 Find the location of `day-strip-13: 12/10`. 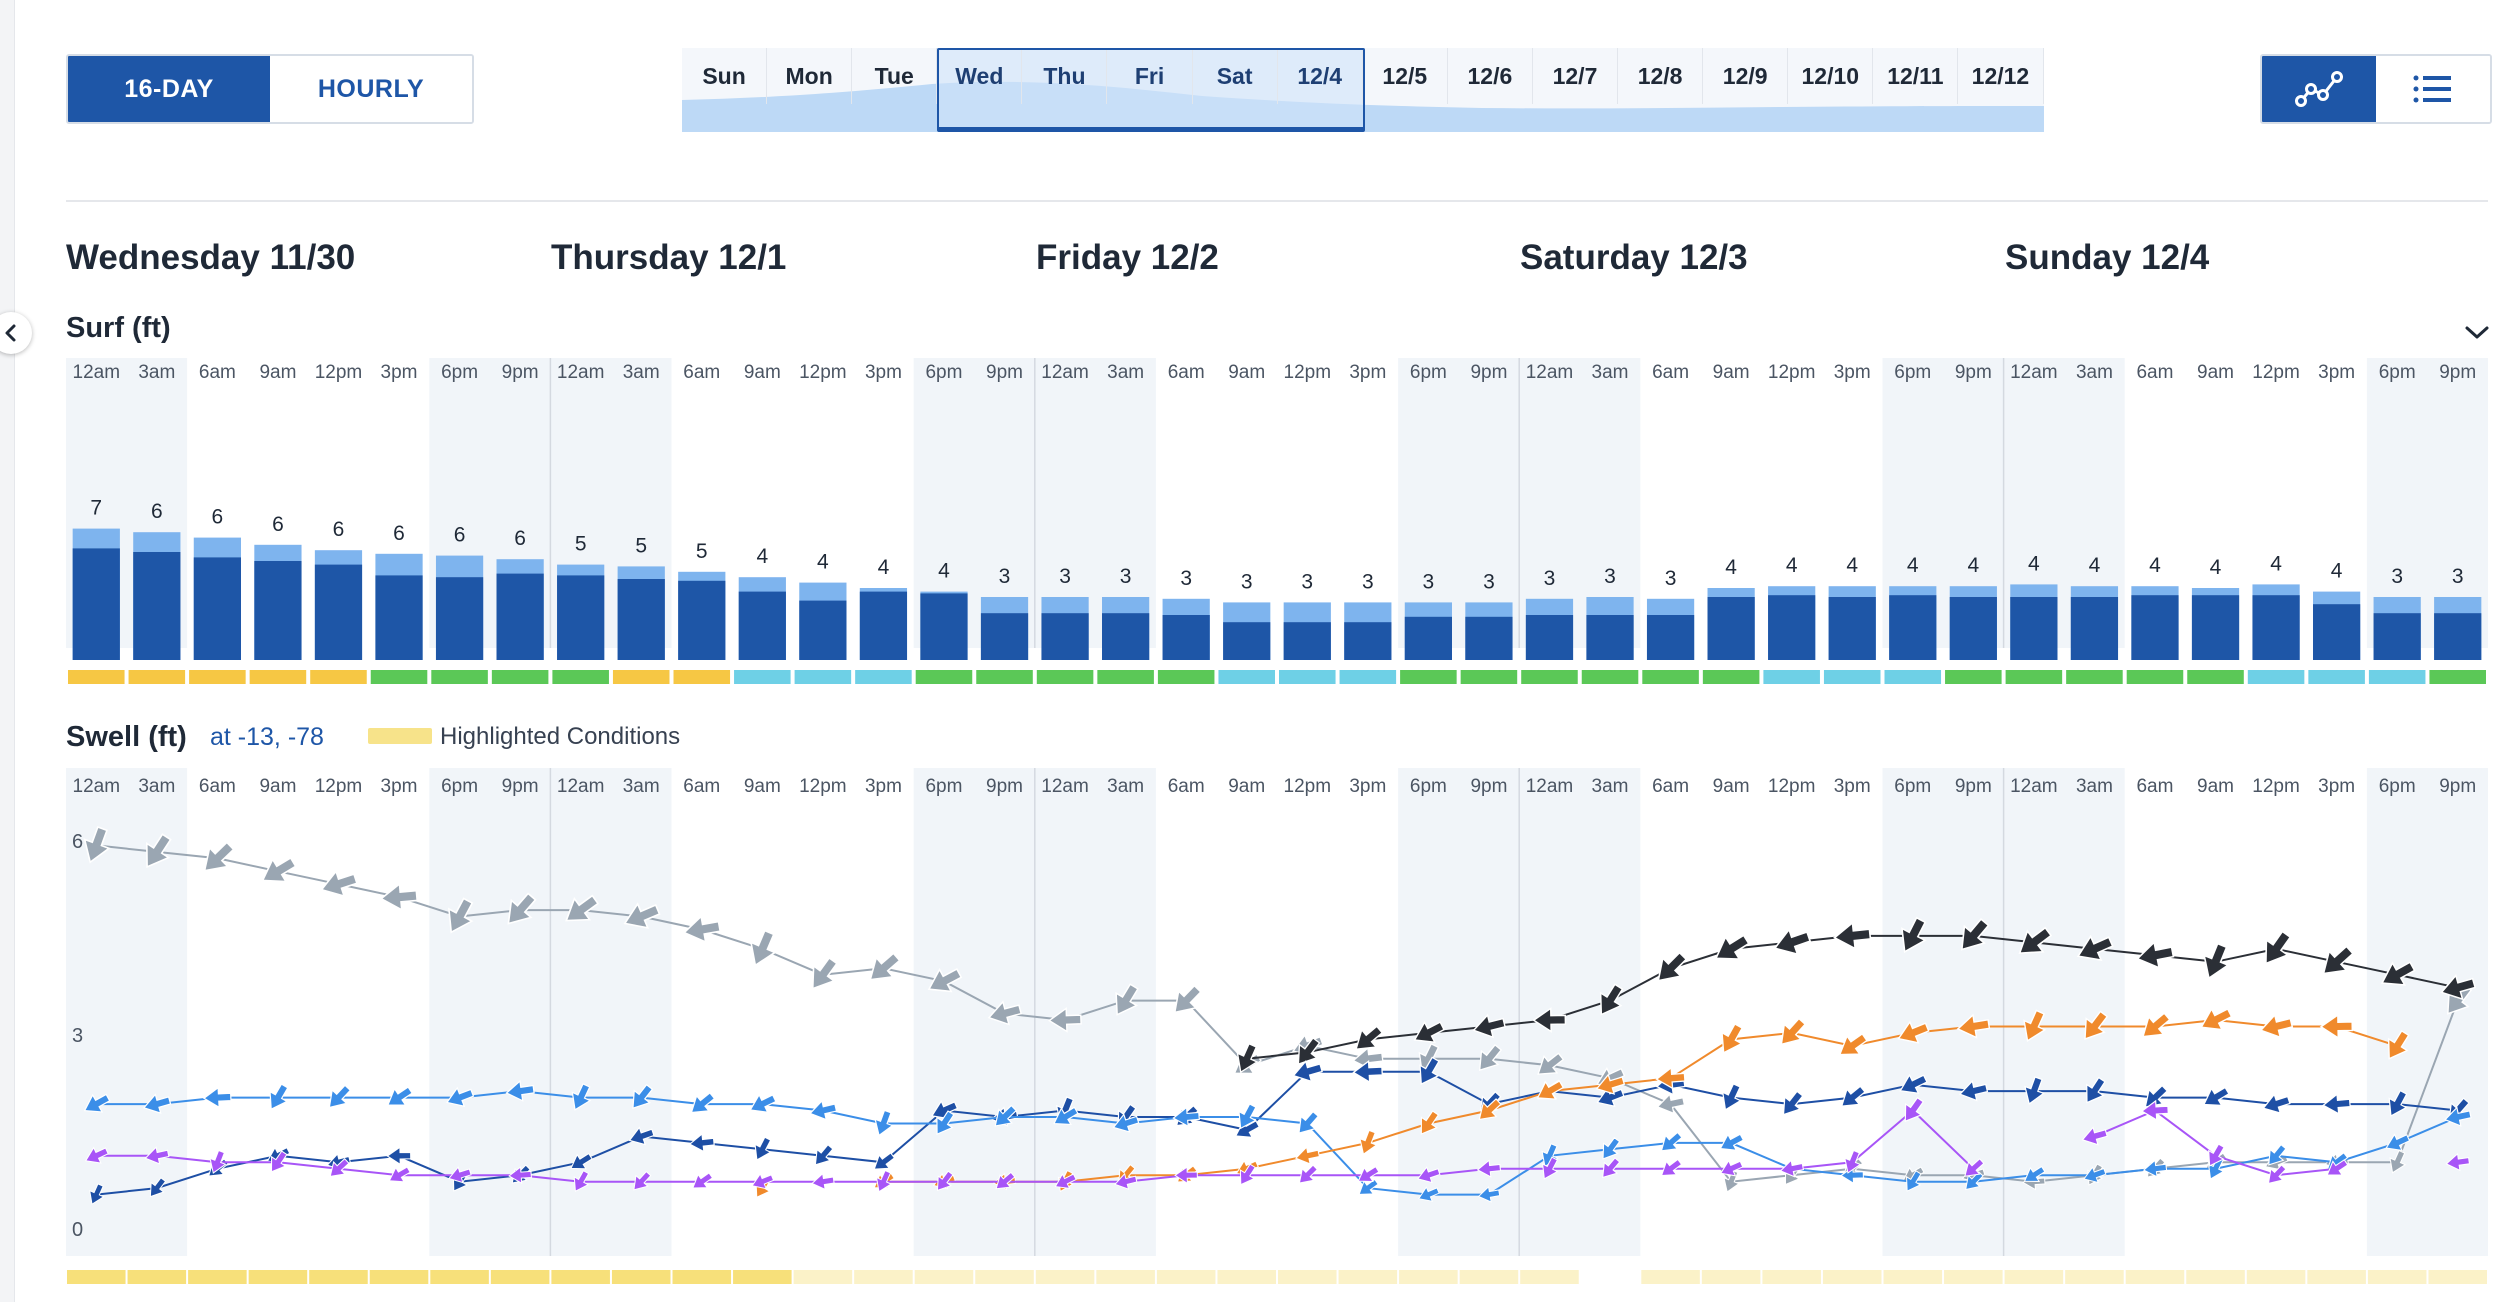

day-strip-13: 12/10 is located at coordinates (1831, 76).